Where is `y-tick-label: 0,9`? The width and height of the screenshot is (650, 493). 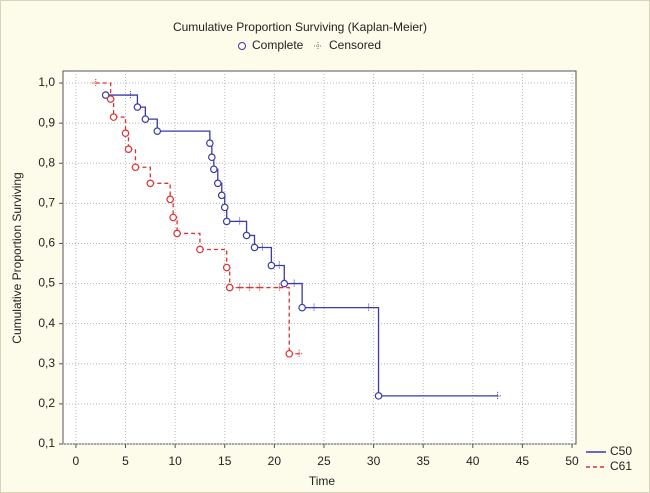
y-tick-label: 0,9 is located at coordinates (46, 122).